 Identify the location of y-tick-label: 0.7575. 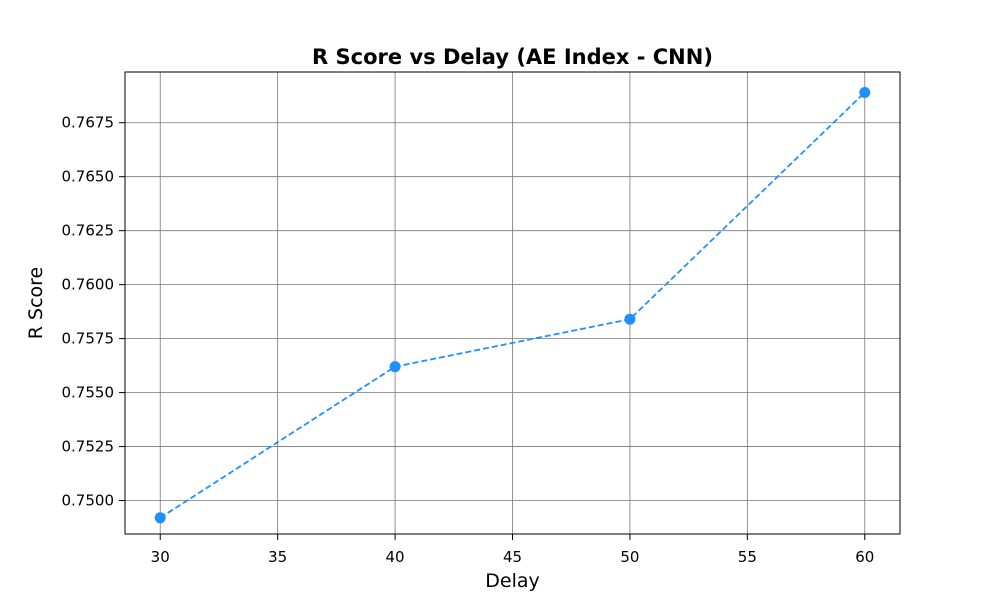
(88, 339).